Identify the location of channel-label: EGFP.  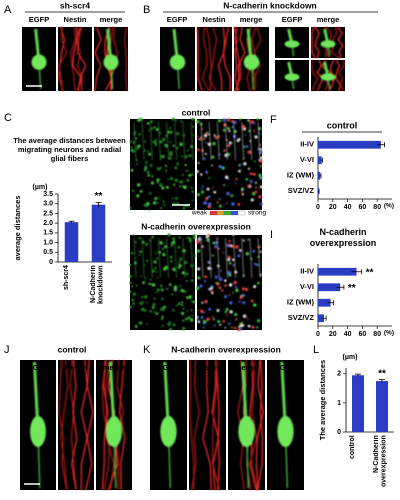
(39, 19).